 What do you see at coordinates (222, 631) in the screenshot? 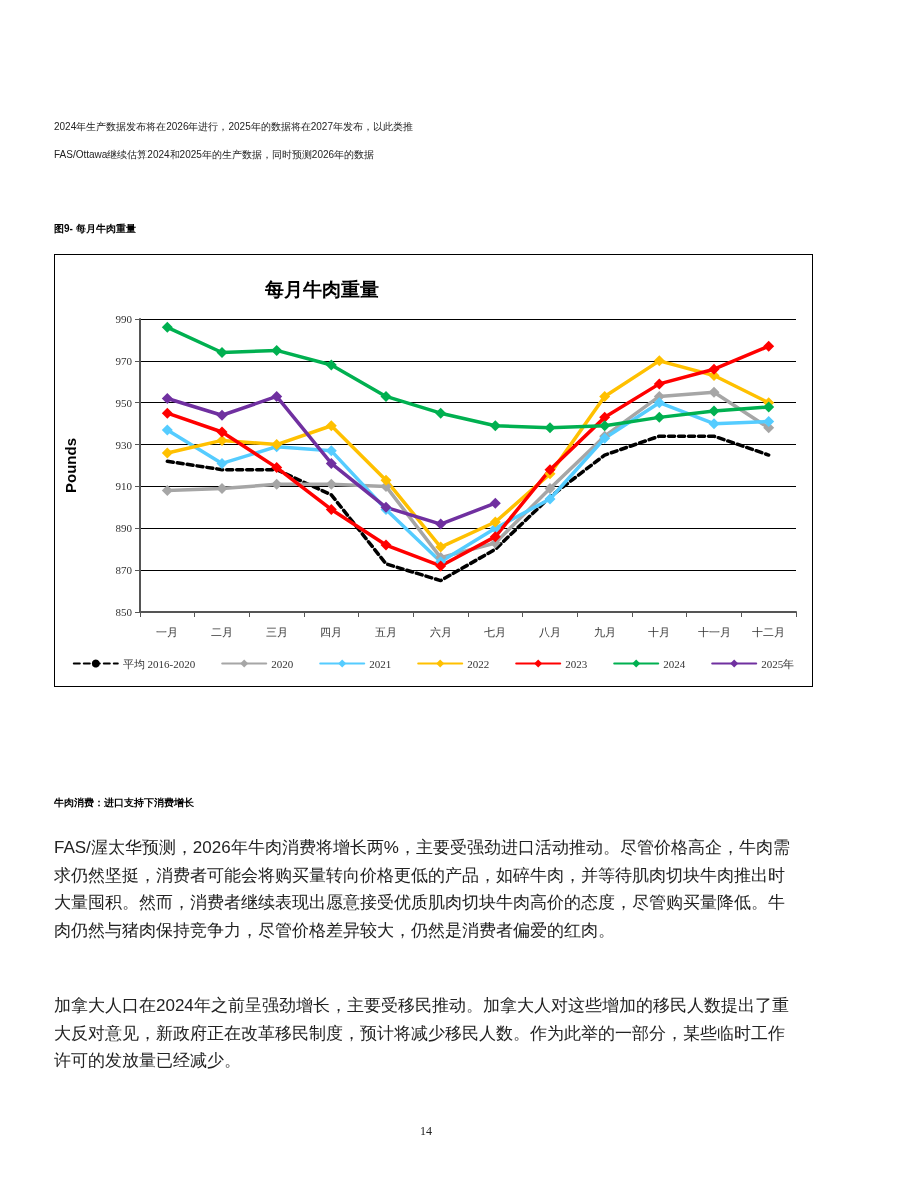
I see `x-tick-label: 二月` at bounding box center [222, 631].